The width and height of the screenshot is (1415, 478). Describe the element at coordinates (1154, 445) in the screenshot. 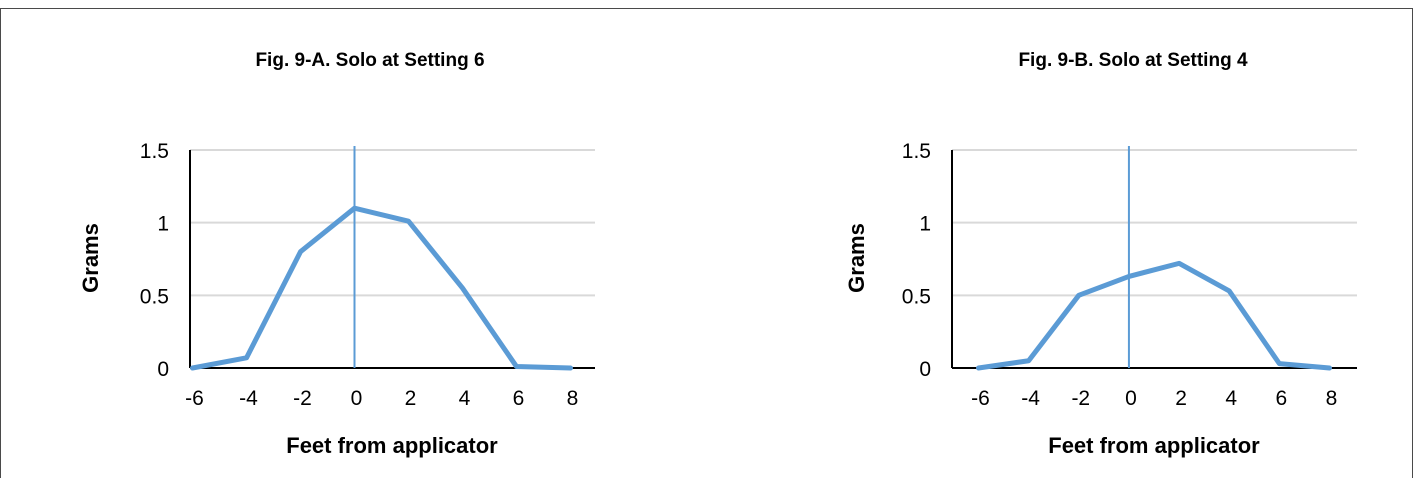

I see `chart-b-x-axis-label: Feet from applicator` at that location.